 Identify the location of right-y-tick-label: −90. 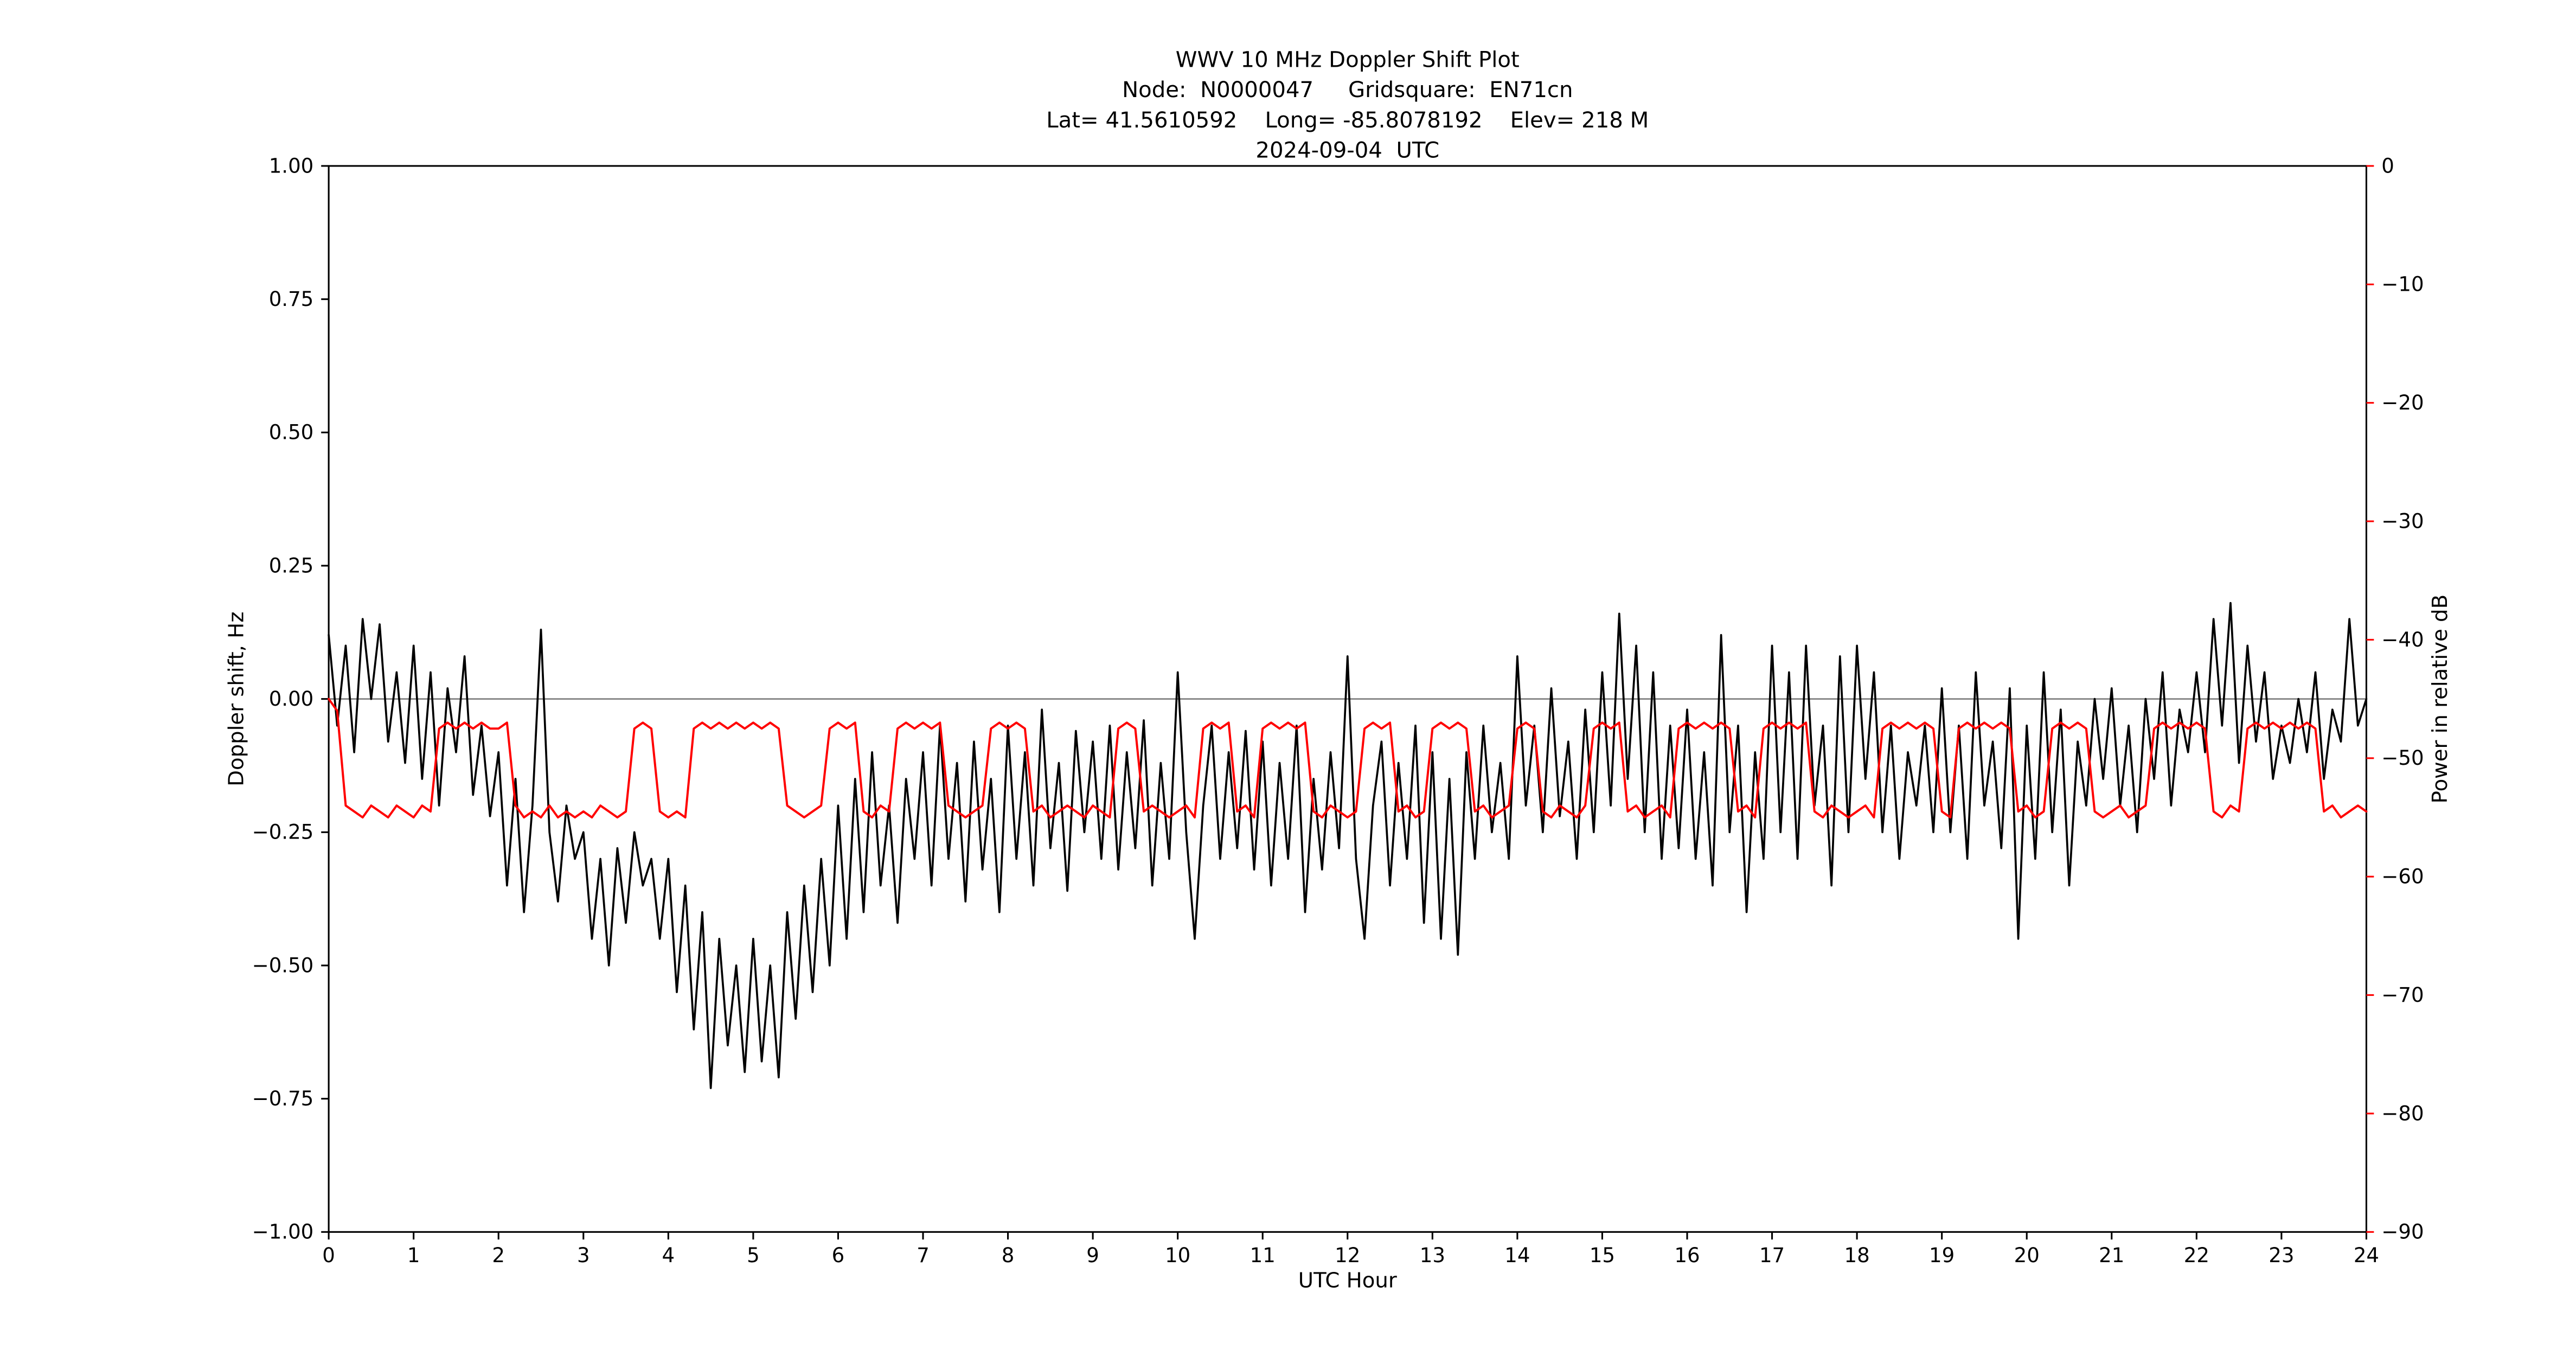
(2402, 1232).